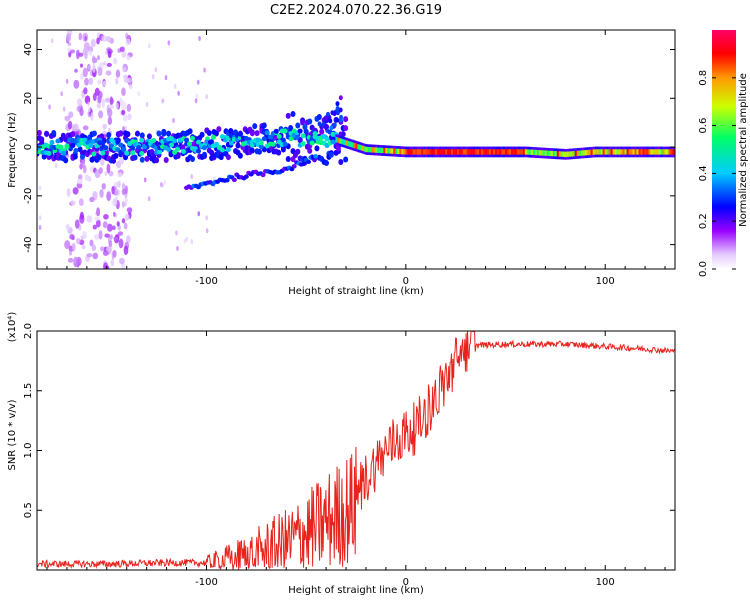 This screenshot has height=600, width=750. What do you see at coordinates (703, 221) in the screenshot?
I see `colorbar-tick-label: 0.2` at bounding box center [703, 221].